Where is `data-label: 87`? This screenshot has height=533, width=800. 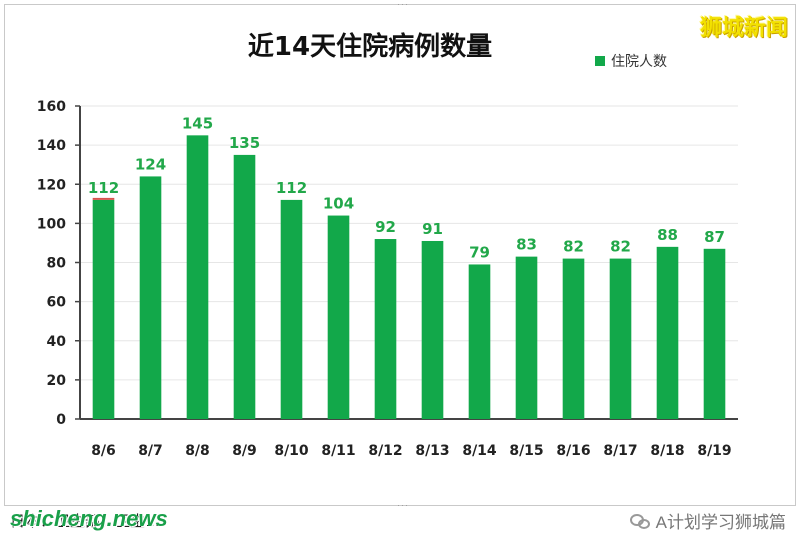
data-label: 87 is located at coordinates (714, 237).